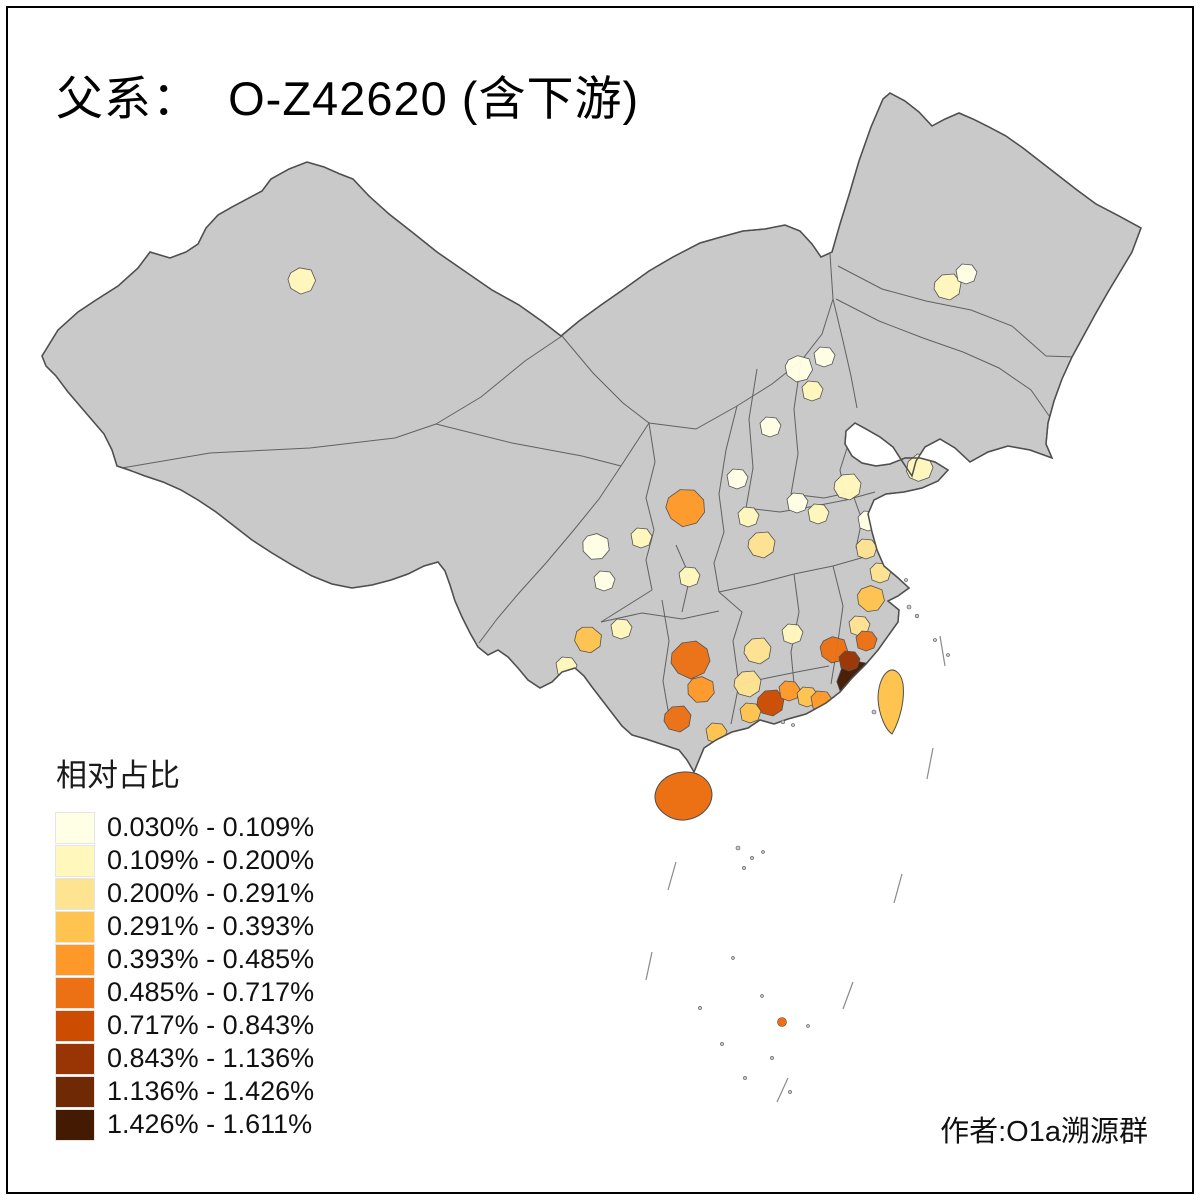  What do you see at coordinates (211, 959) in the screenshot?
I see `legend-label: 0.393% - 0.485%` at bounding box center [211, 959].